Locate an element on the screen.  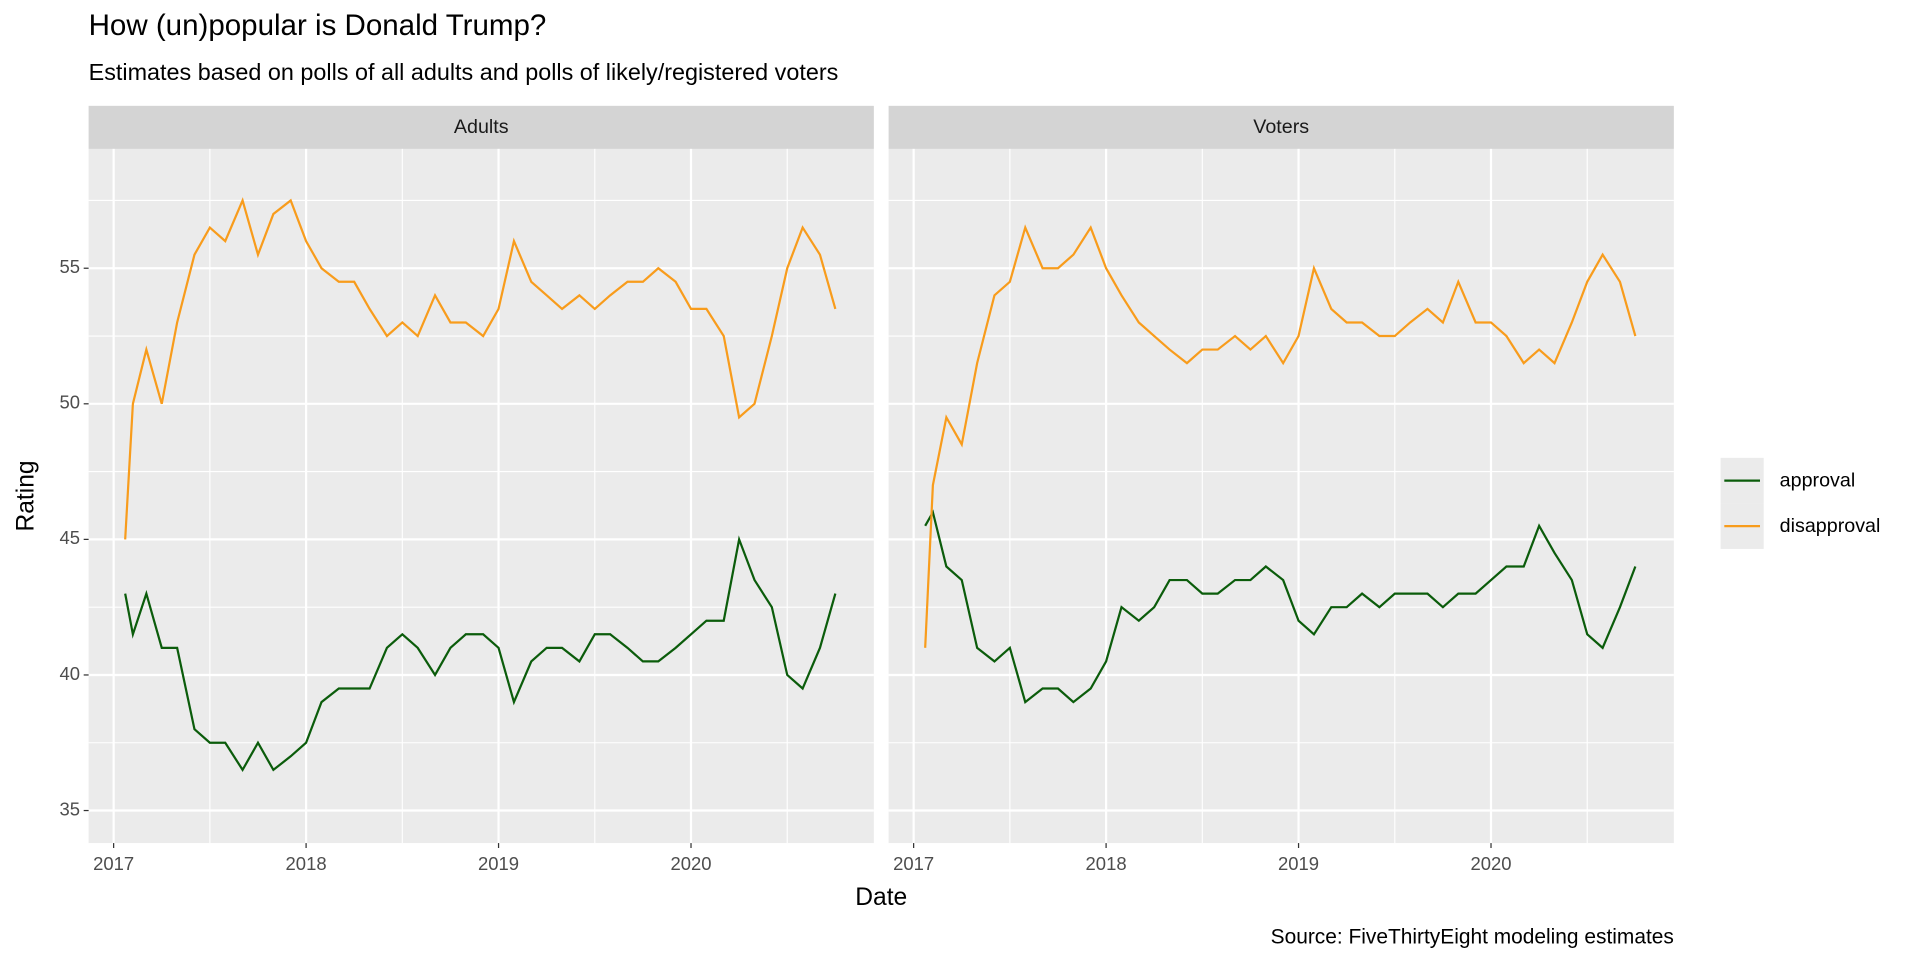
strip-label: Adults is located at coordinates (481, 127).